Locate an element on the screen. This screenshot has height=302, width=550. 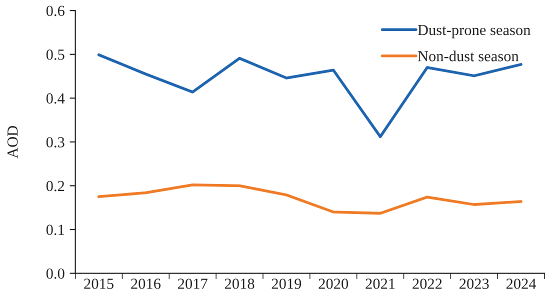
line-series is located at coordinates (309, 199).